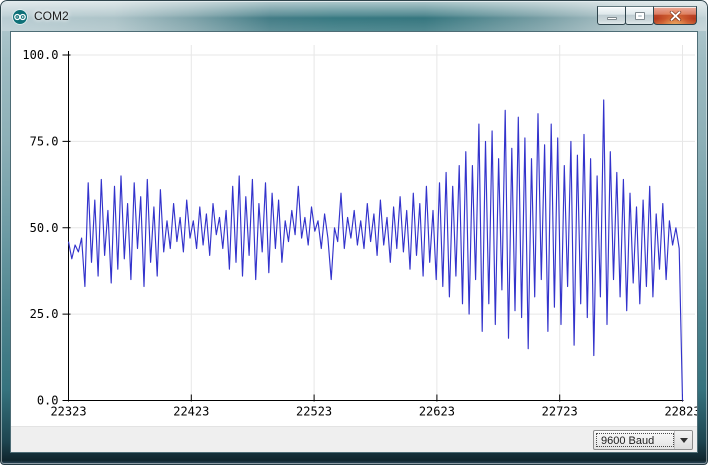 The width and height of the screenshot is (708, 465). Describe the element at coordinates (354, 16) in the screenshot. I see `titlebar: COM2` at that location.